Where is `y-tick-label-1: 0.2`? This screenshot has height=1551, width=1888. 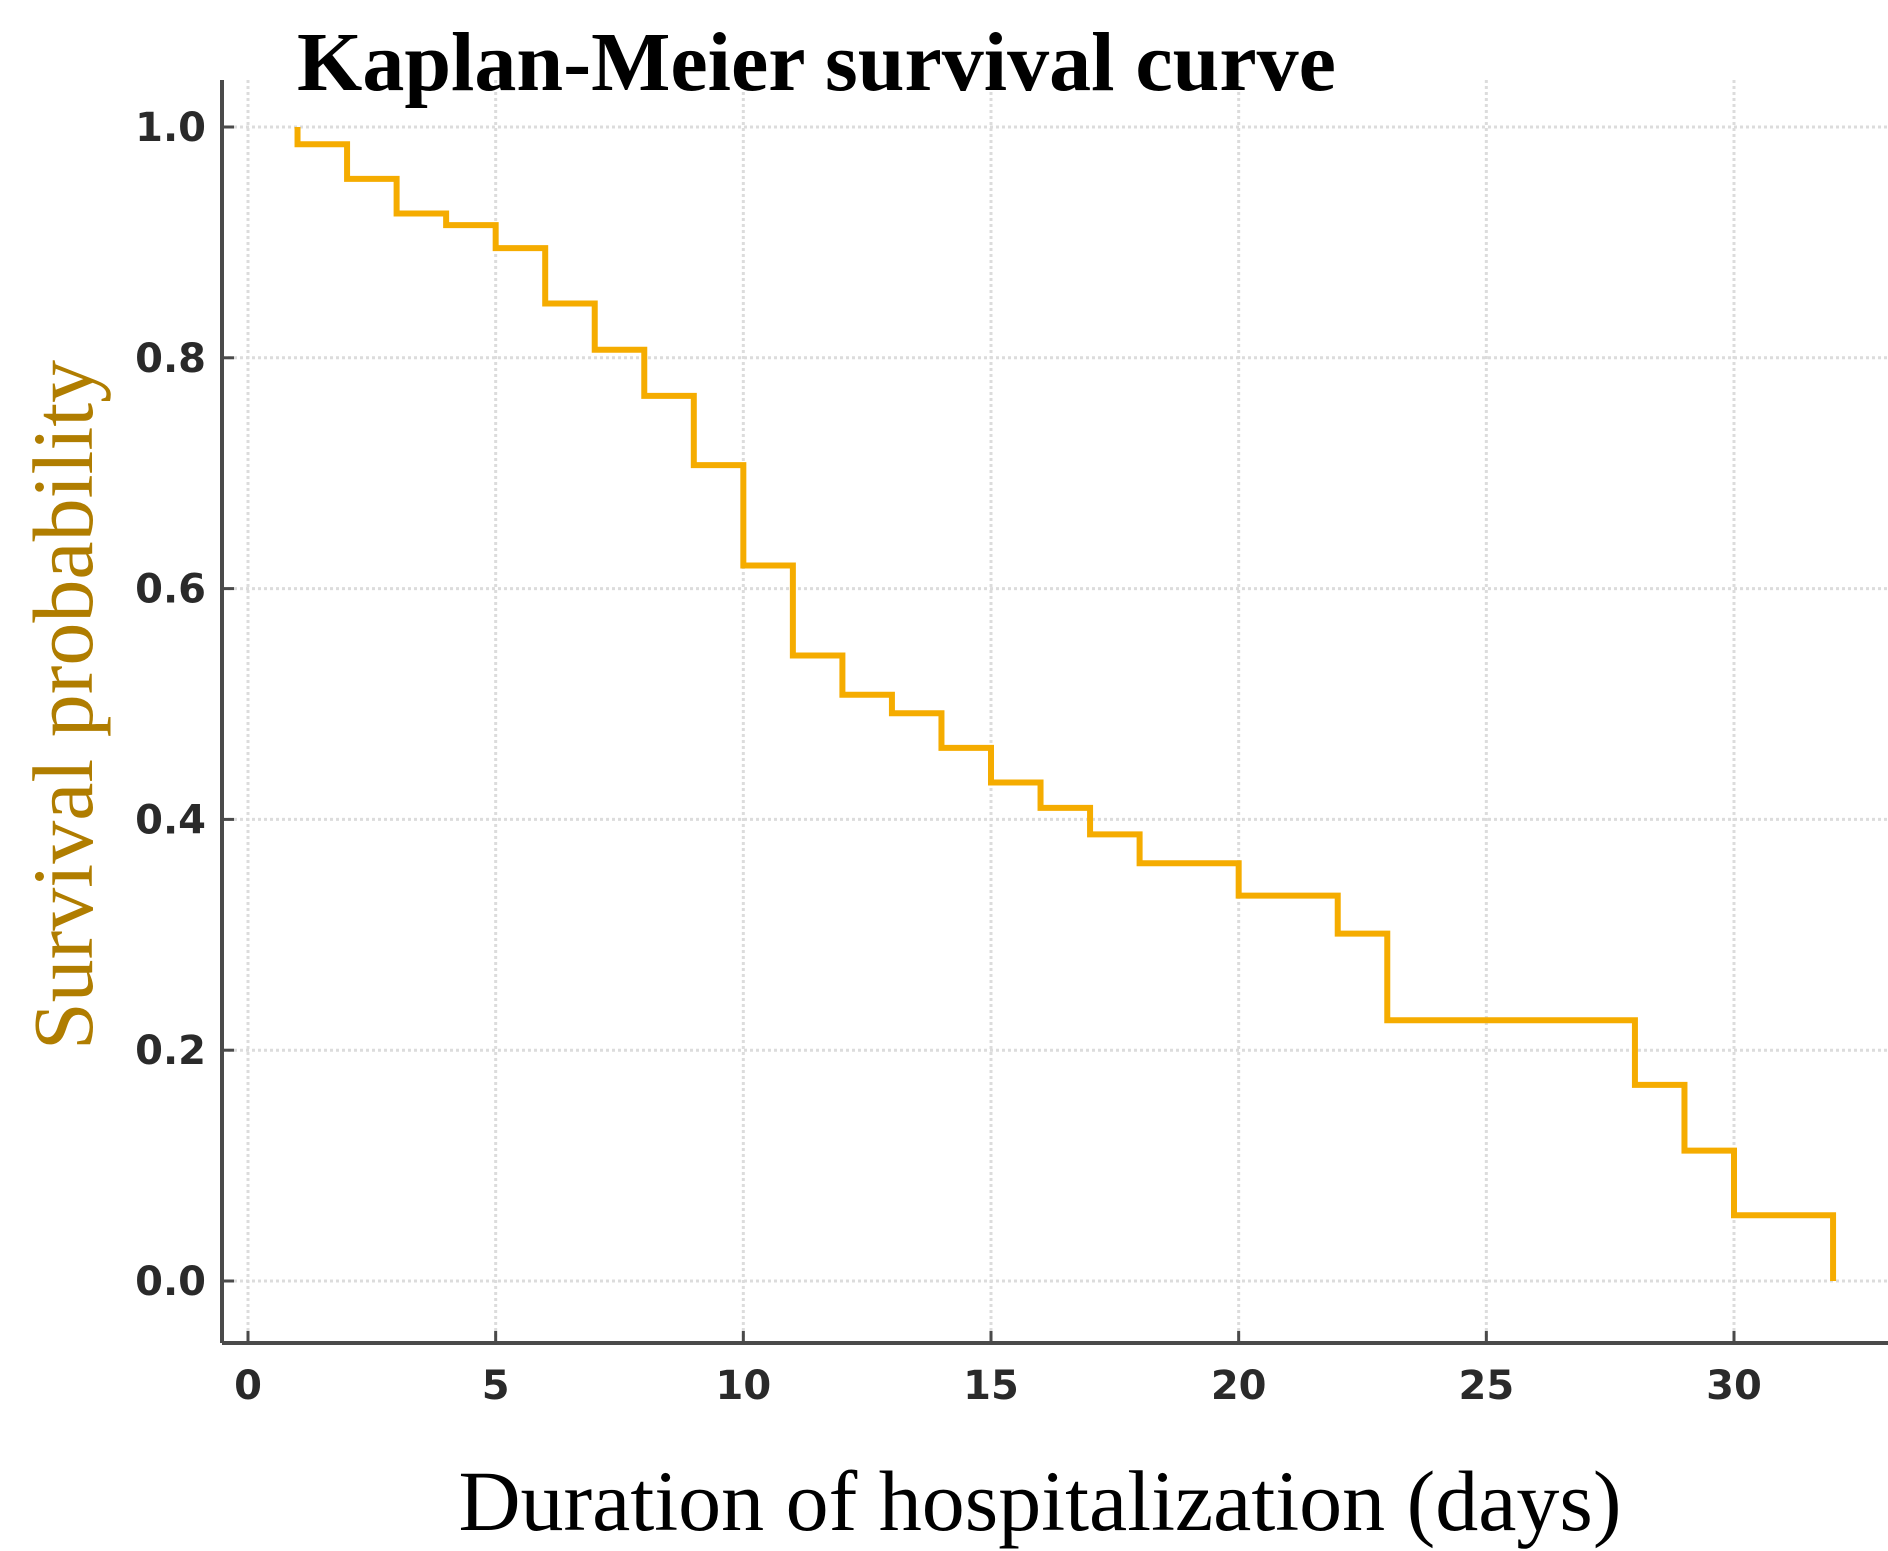 y-tick-label-1: 0.2 is located at coordinates (170, 1051).